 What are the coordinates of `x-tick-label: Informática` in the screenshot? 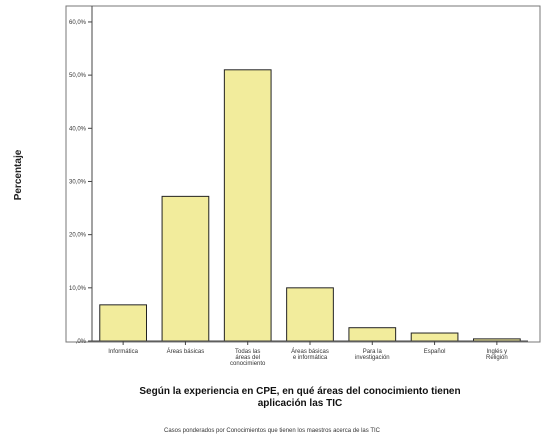 It's located at (123, 352).